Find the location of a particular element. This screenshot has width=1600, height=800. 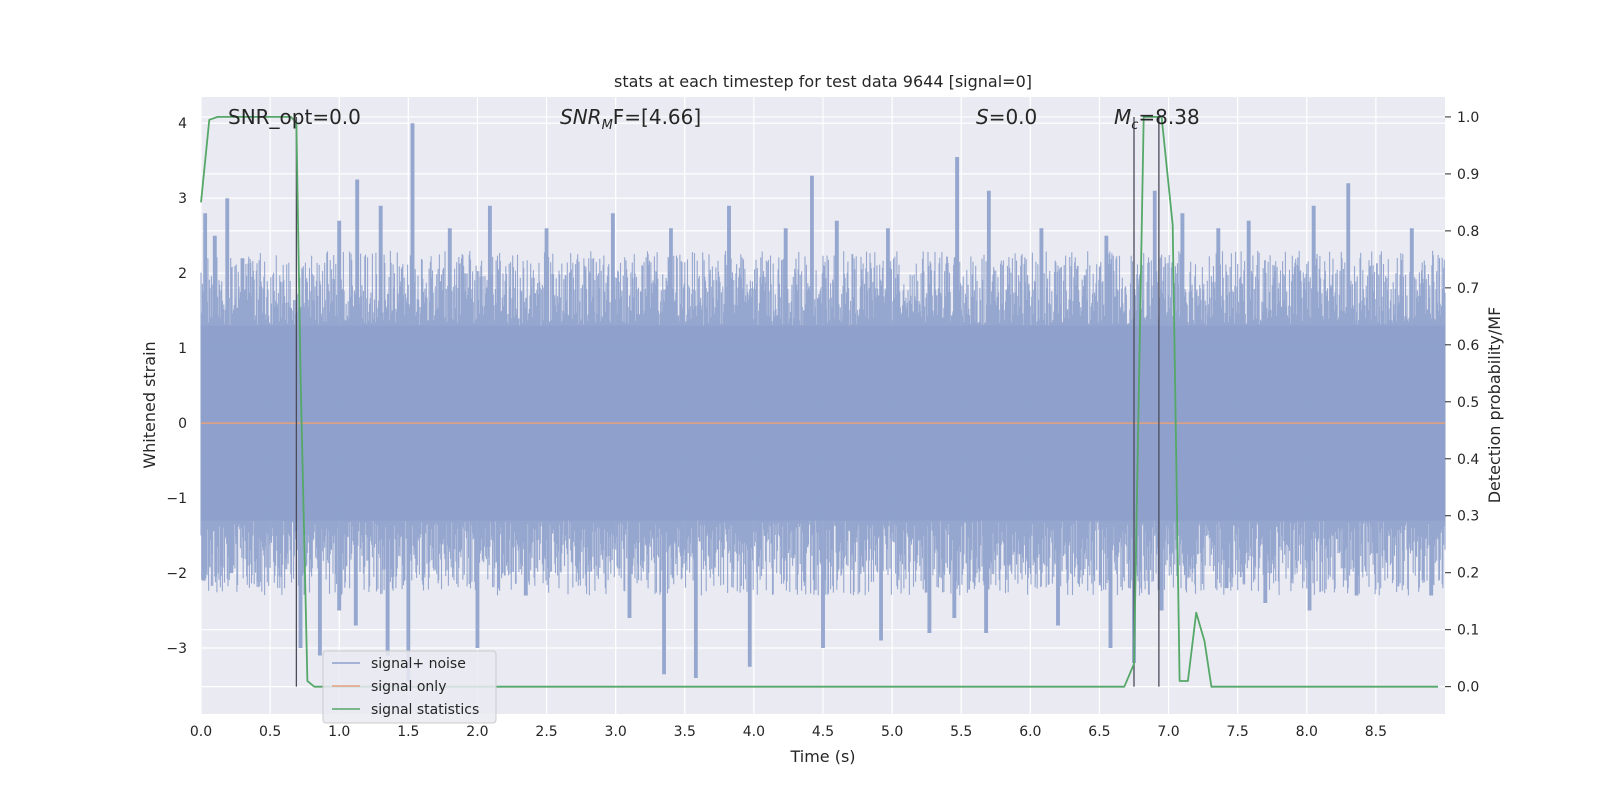

y-tick-label: −3 is located at coordinates (176, 649).